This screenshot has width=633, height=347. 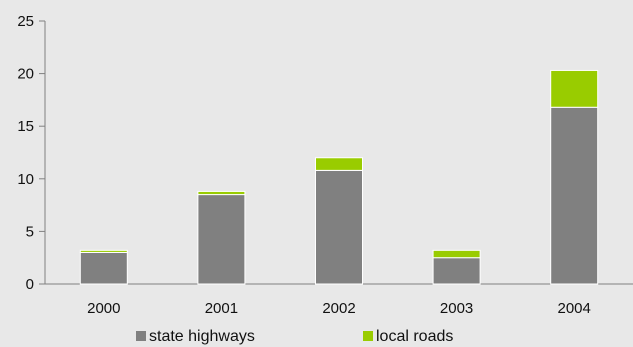 What do you see at coordinates (103, 268) in the screenshot?
I see `bar-state-highways-2000` at bounding box center [103, 268].